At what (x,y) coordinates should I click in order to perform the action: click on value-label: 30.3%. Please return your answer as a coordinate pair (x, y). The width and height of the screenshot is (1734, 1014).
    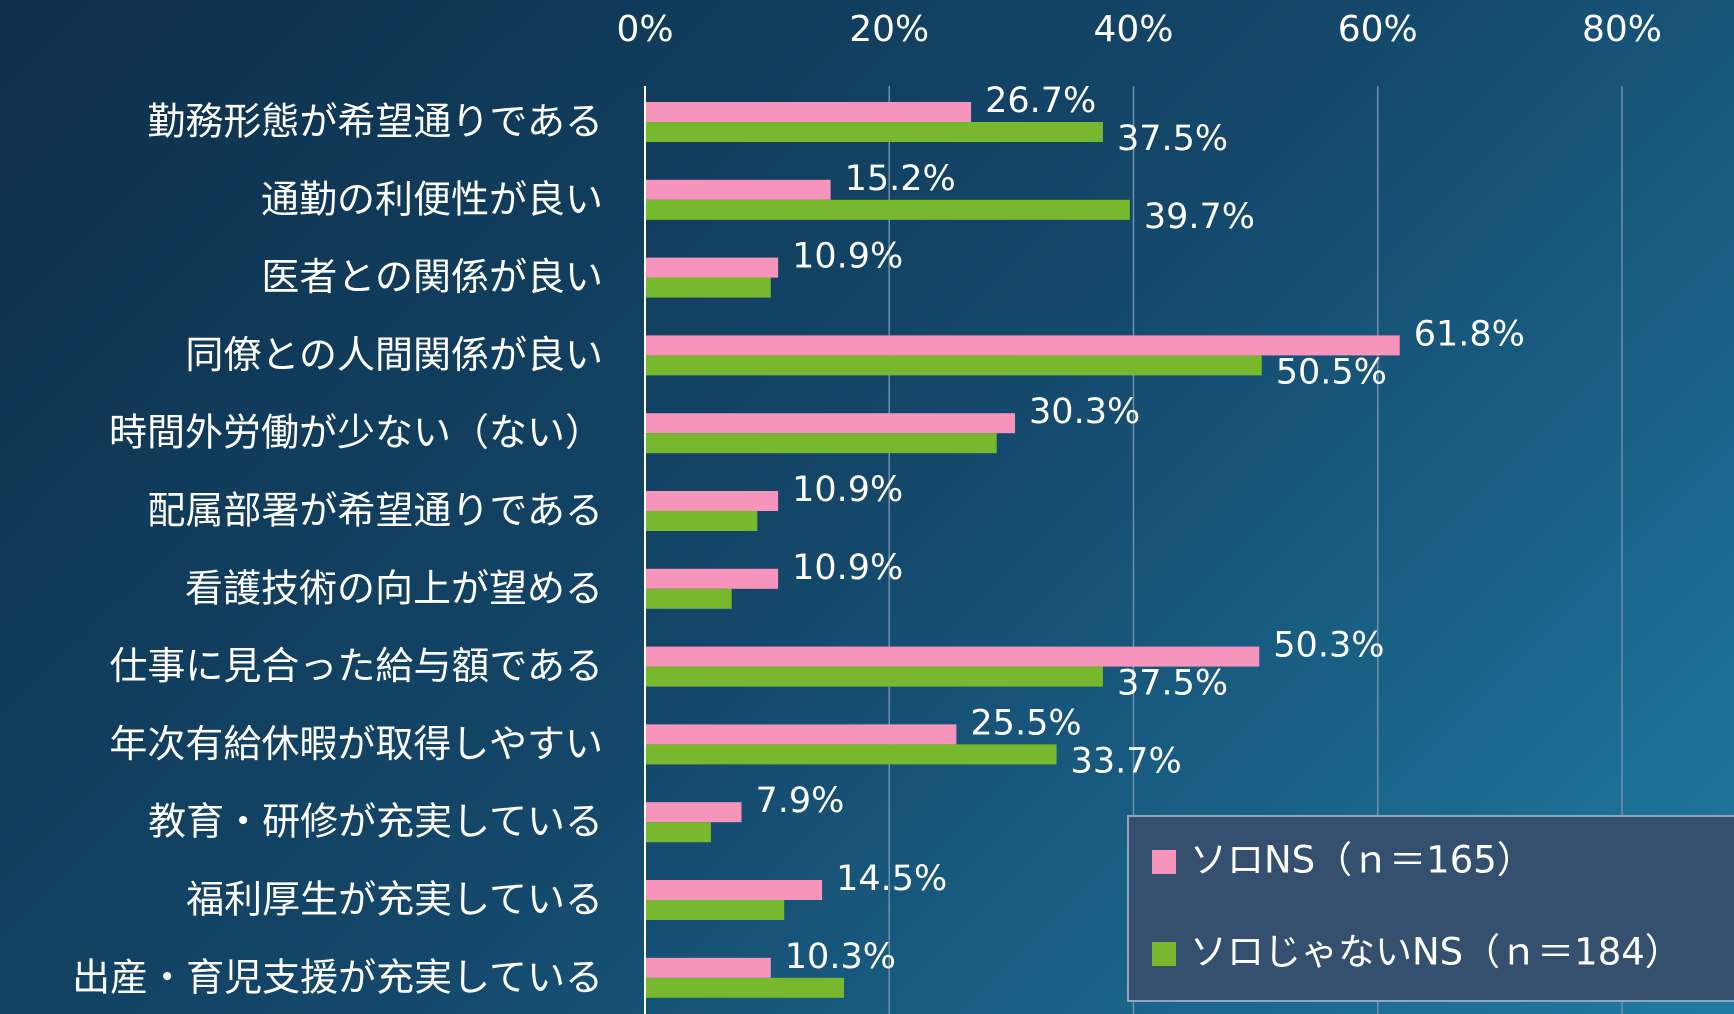
    Looking at the image, I should click on (1084, 412).